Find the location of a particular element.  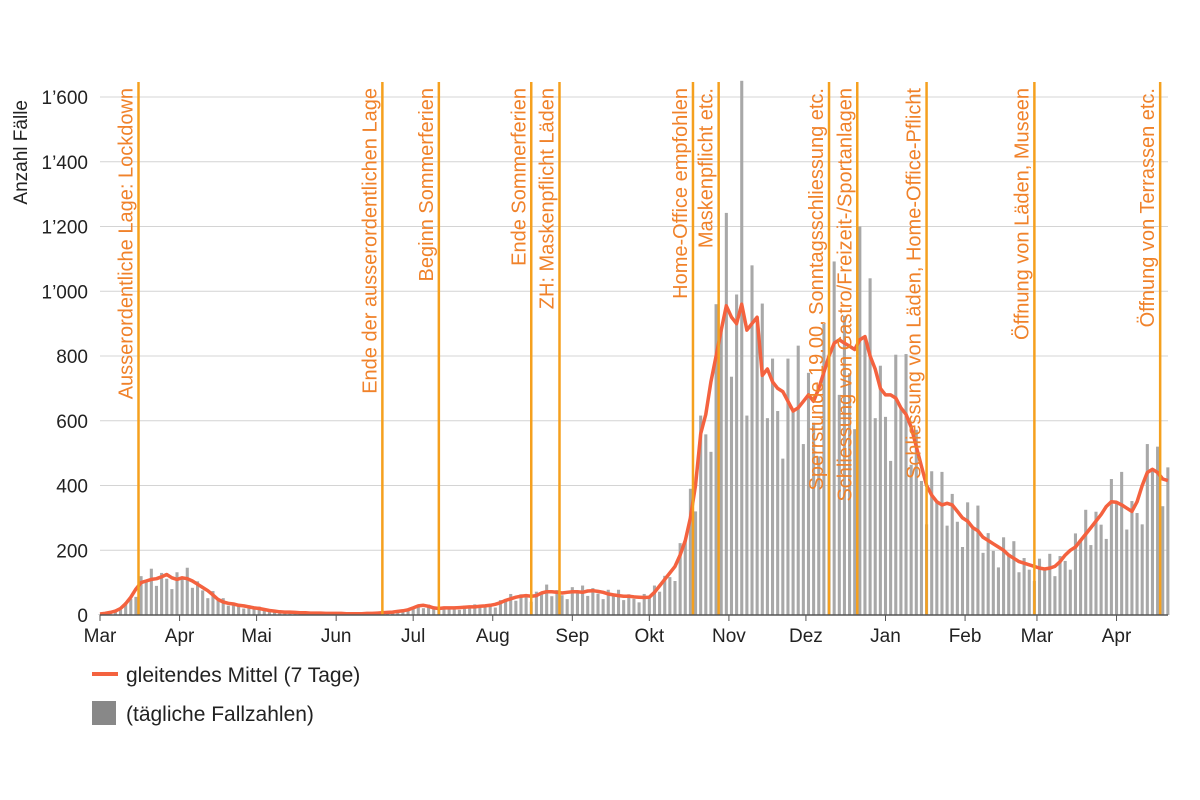

legend-swatch is located at coordinates (104, 713).